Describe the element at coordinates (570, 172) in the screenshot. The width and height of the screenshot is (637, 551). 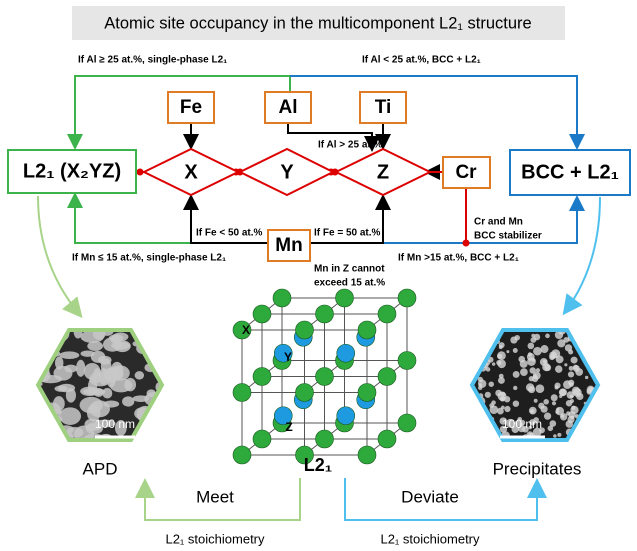
I see `right-box` at that location.